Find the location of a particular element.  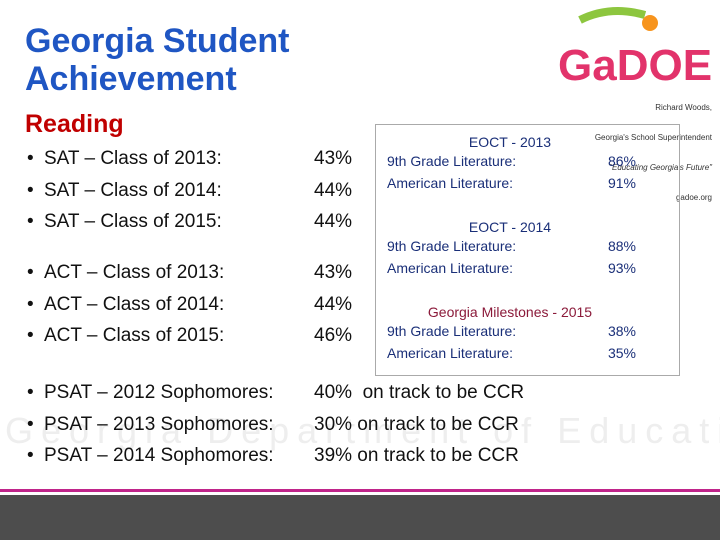

row-label: SAT – Class of 2015: is located at coordinates (133, 221).